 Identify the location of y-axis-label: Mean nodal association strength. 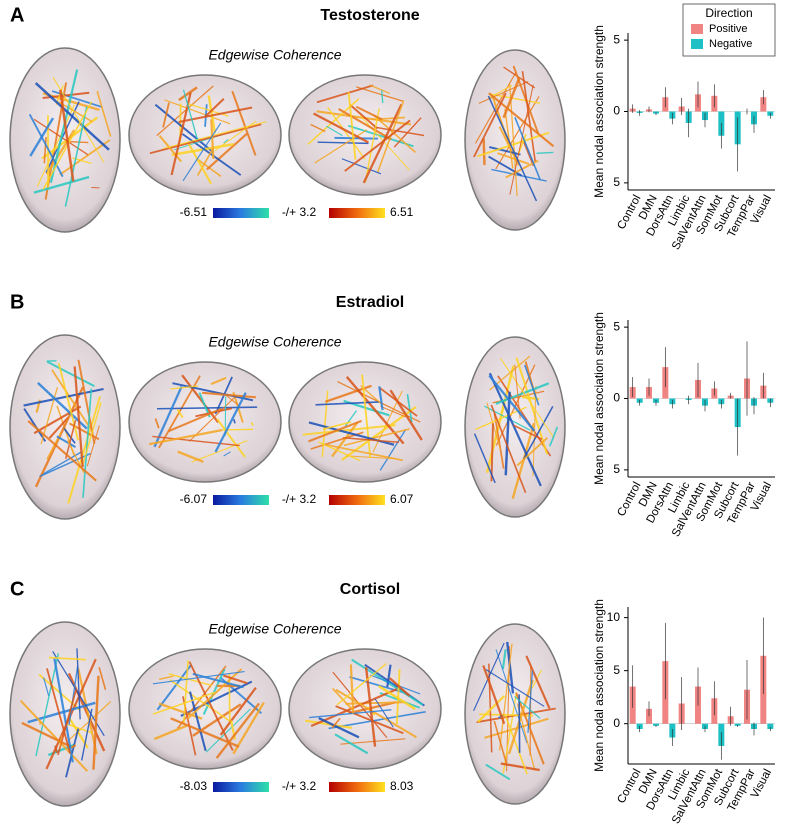
(599, 398).